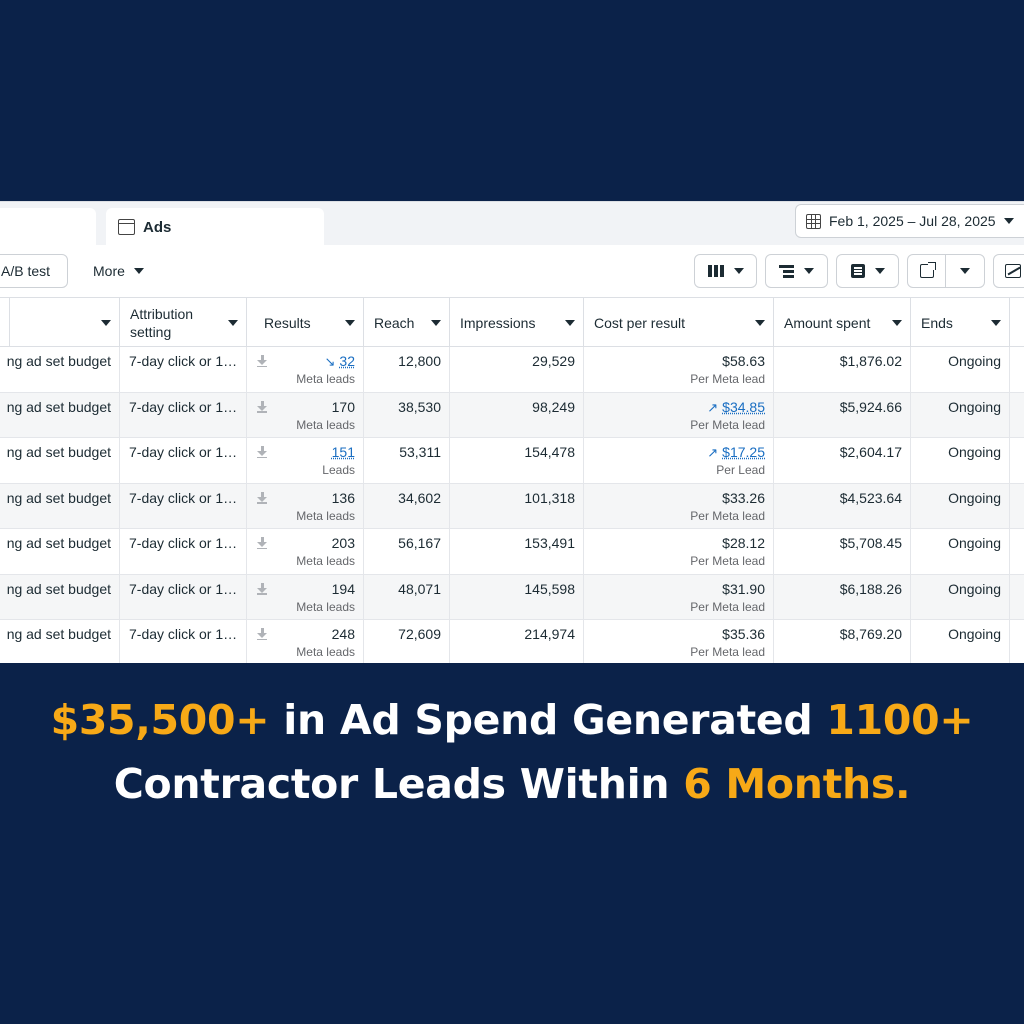 This screenshot has width=1024, height=1024. Describe the element at coordinates (813, 221) in the screenshot. I see `calendar-icon` at that location.